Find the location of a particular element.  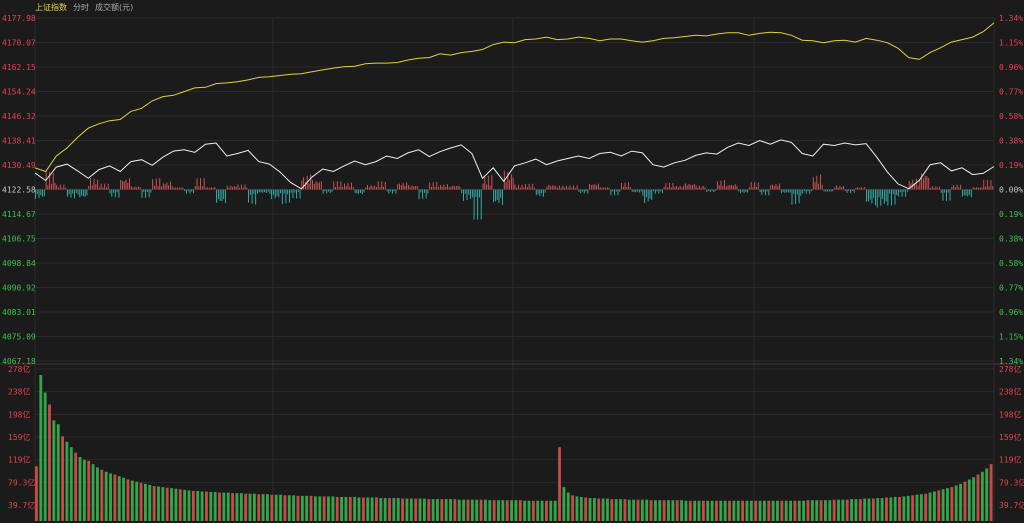

turnover-tick-right: 198亿 is located at coordinates (1010, 414).